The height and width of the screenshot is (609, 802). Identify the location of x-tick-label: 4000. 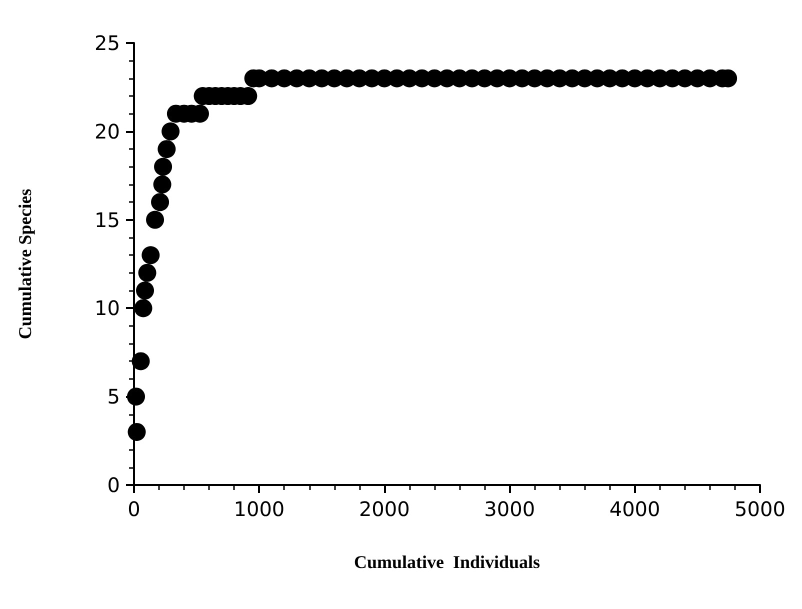
(634, 509).